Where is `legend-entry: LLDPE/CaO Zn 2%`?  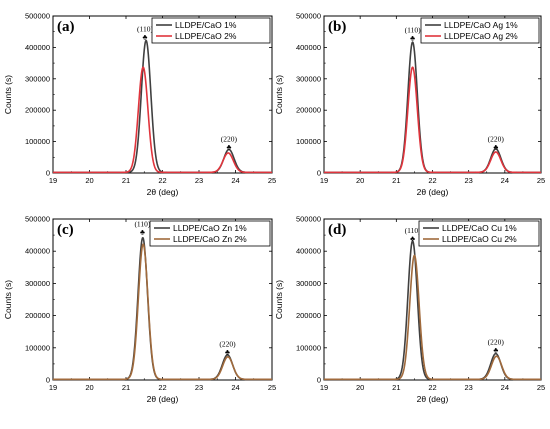 legend-entry: LLDPE/CaO Zn 2% is located at coordinates (210, 239).